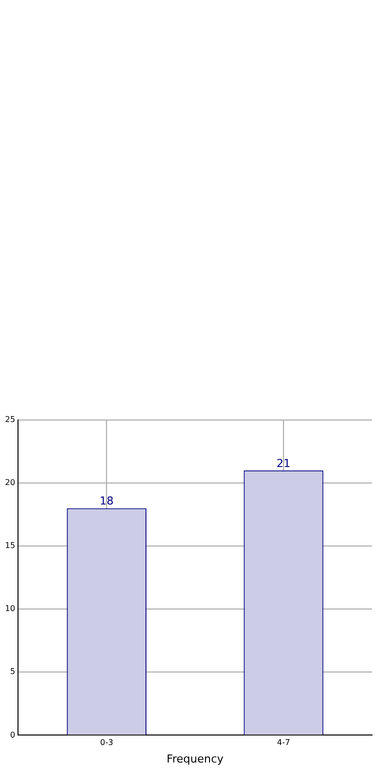 This screenshot has height=780, width=390. What do you see at coordinates (283, 743) in the screenshot?
I see `x-tick-label: 4-7` at bounding box center [283, 743].